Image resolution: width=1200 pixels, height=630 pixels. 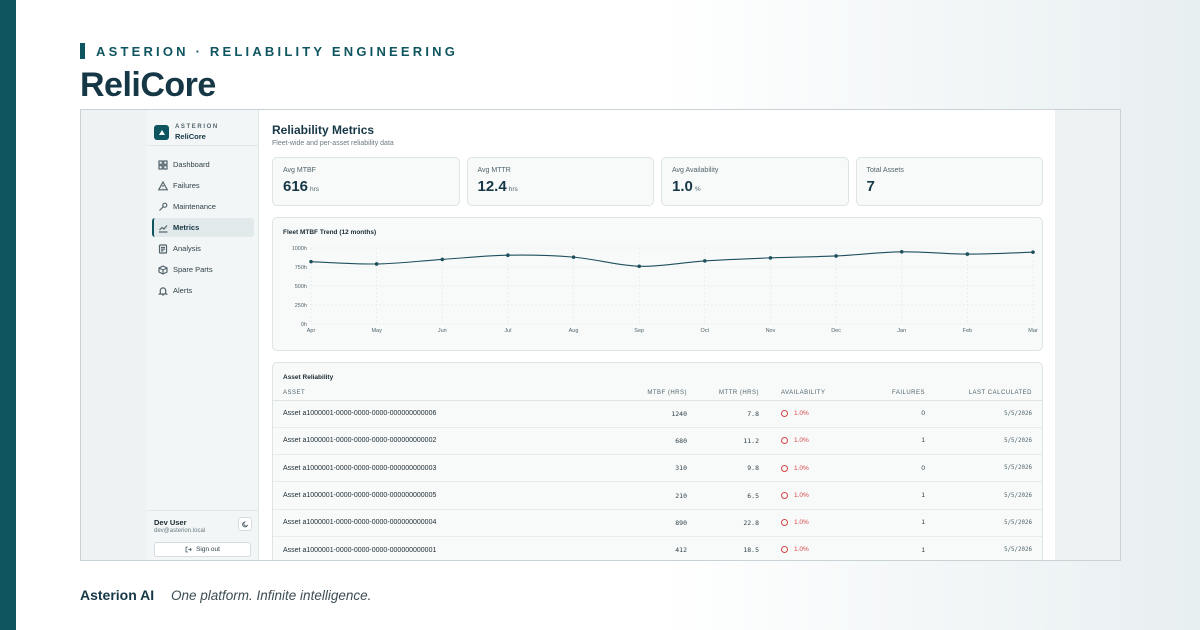 What do you see at coordinates (836, 331) in the screenshot?
I see `x-tick-label: Dec` at bounding box center [836, 331].